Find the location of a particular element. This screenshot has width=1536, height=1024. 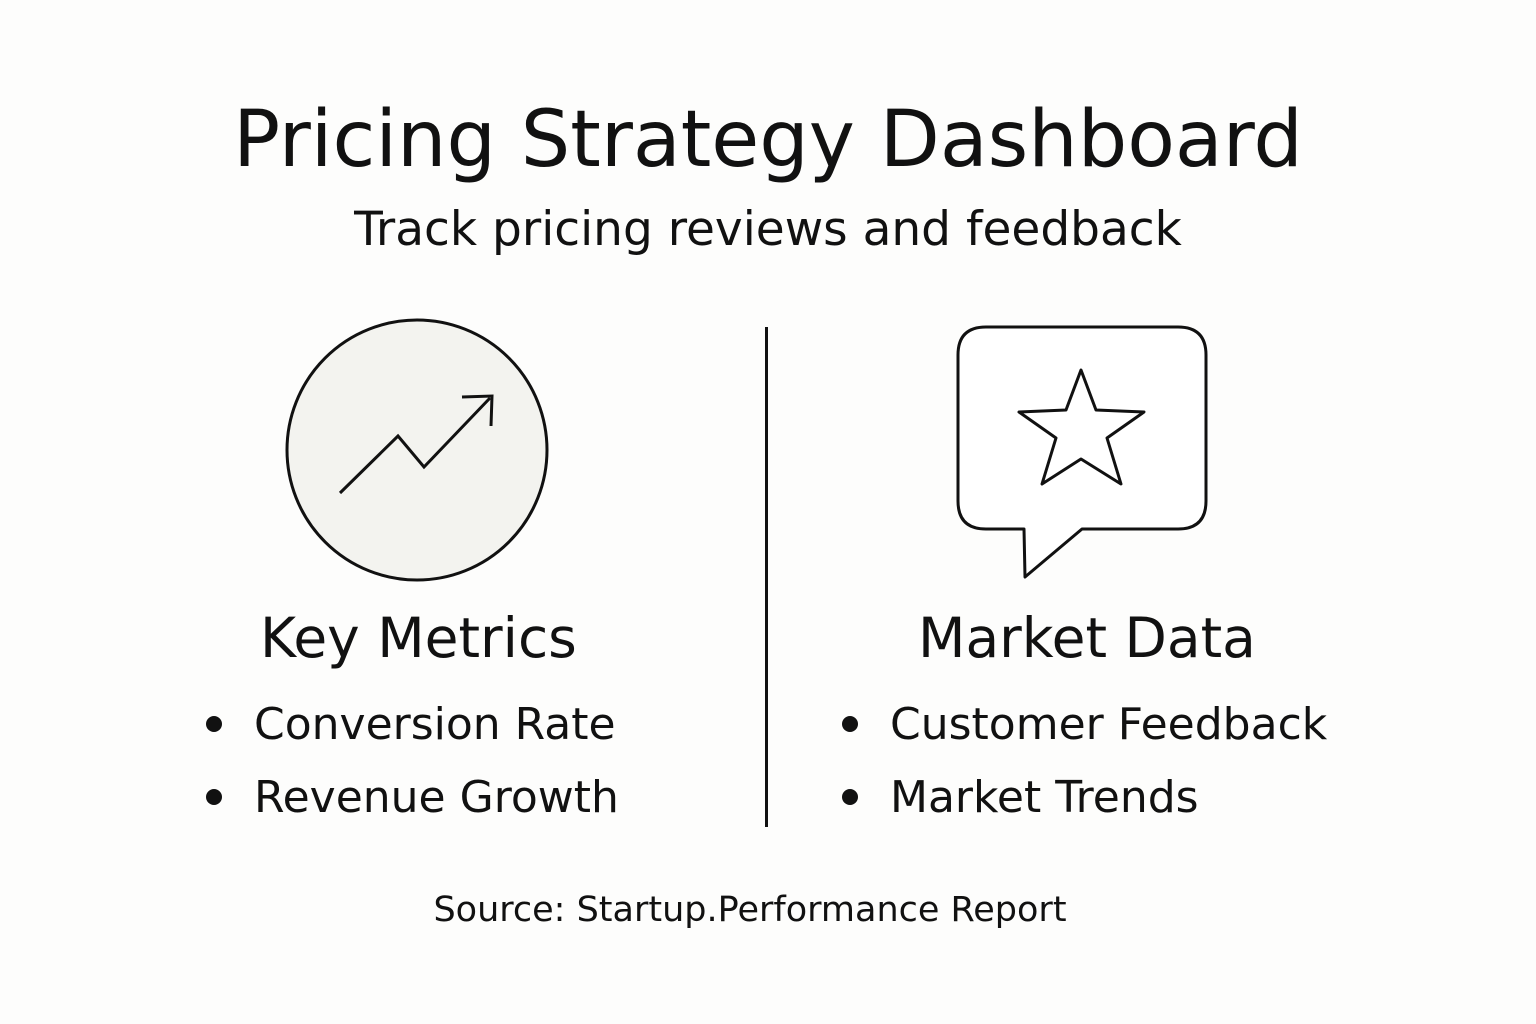

list-item: Conversion Rate is located at coordinates (410, 730).